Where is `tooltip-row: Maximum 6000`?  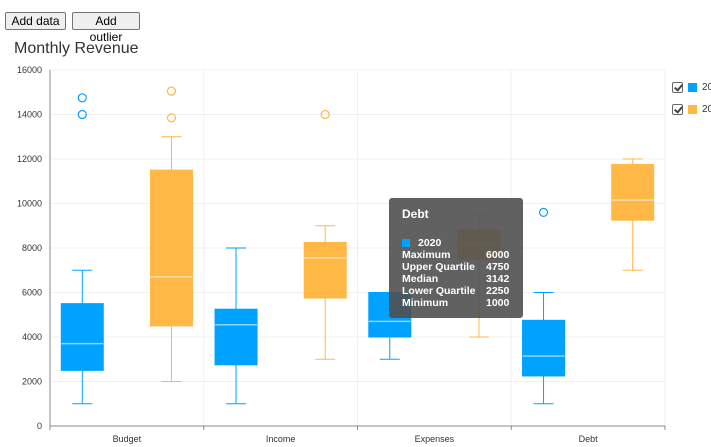
tooltip-row: Maximum 6000 is located at coordinates (457, 255).